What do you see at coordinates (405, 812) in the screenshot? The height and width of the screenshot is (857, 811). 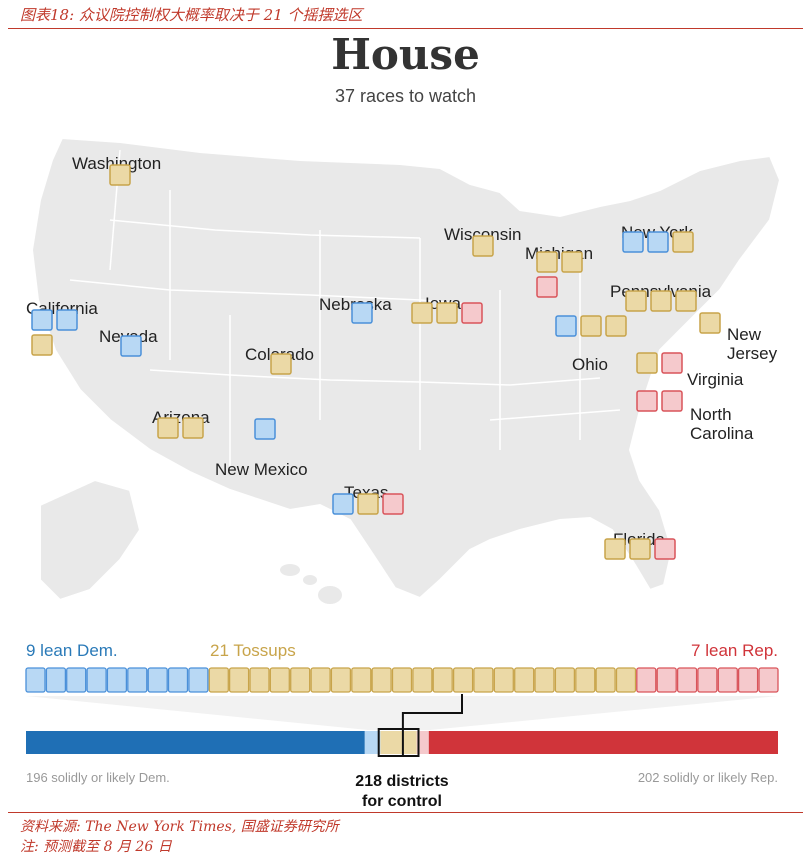 I see `bottom-divider` at bounding box center [405, 812].